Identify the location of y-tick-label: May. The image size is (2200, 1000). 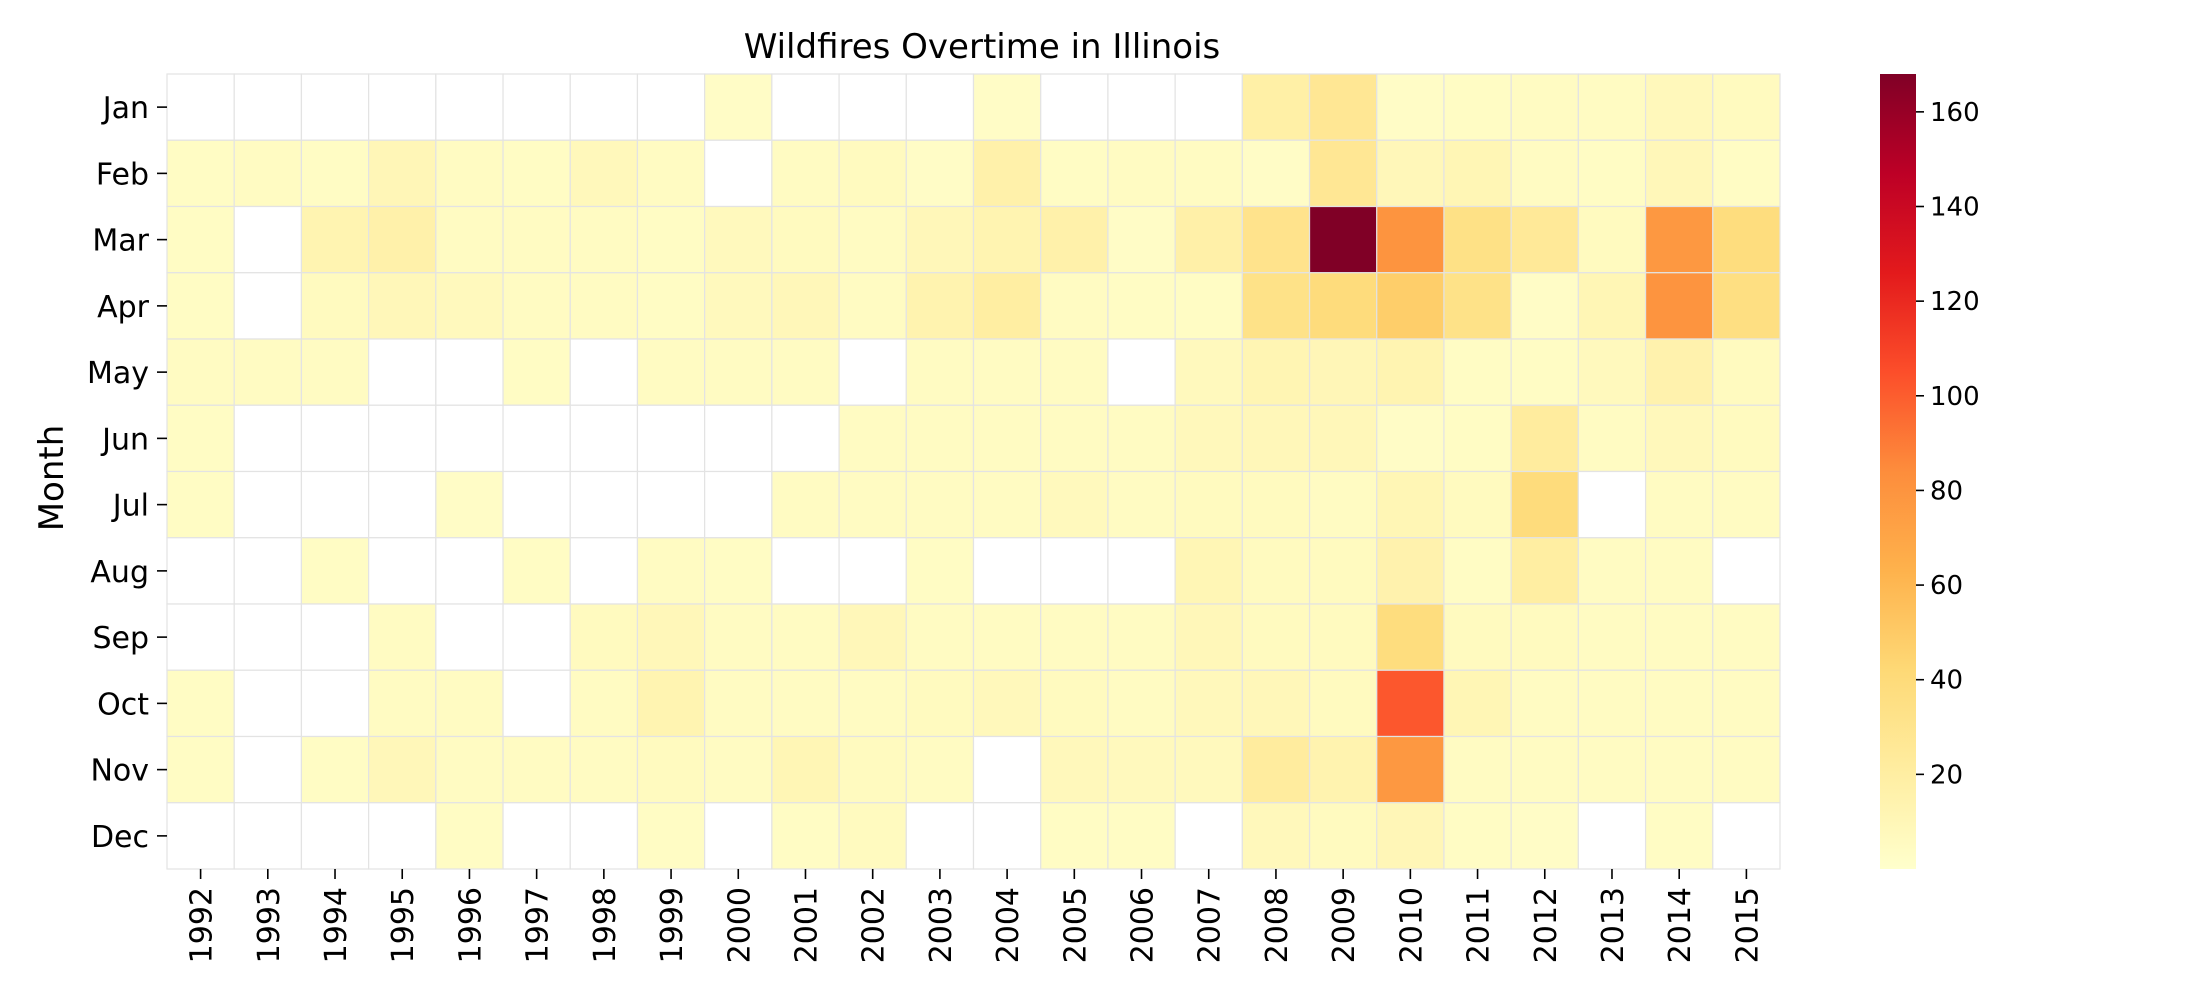
(118, 373).